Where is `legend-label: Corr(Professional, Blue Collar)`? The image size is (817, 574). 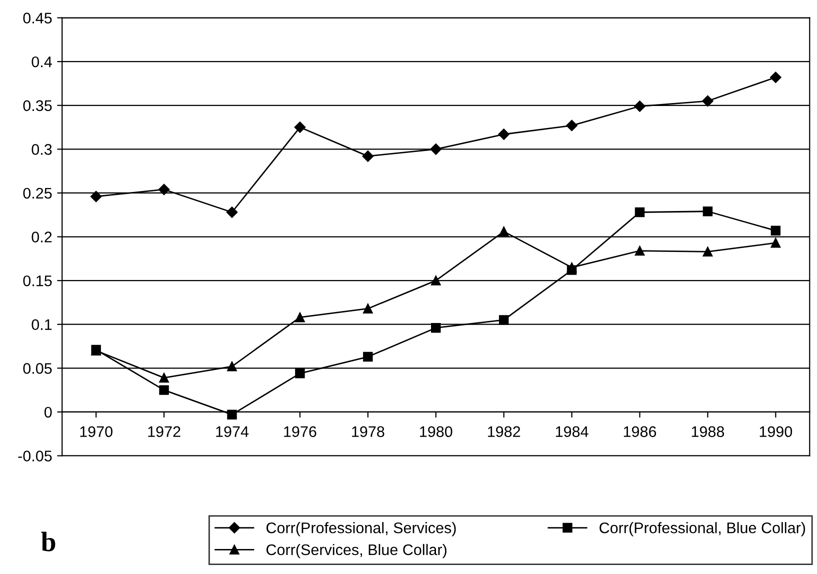
legend-label: Corr(Professional, Blue Collar) is located at coordinates (703, 529).